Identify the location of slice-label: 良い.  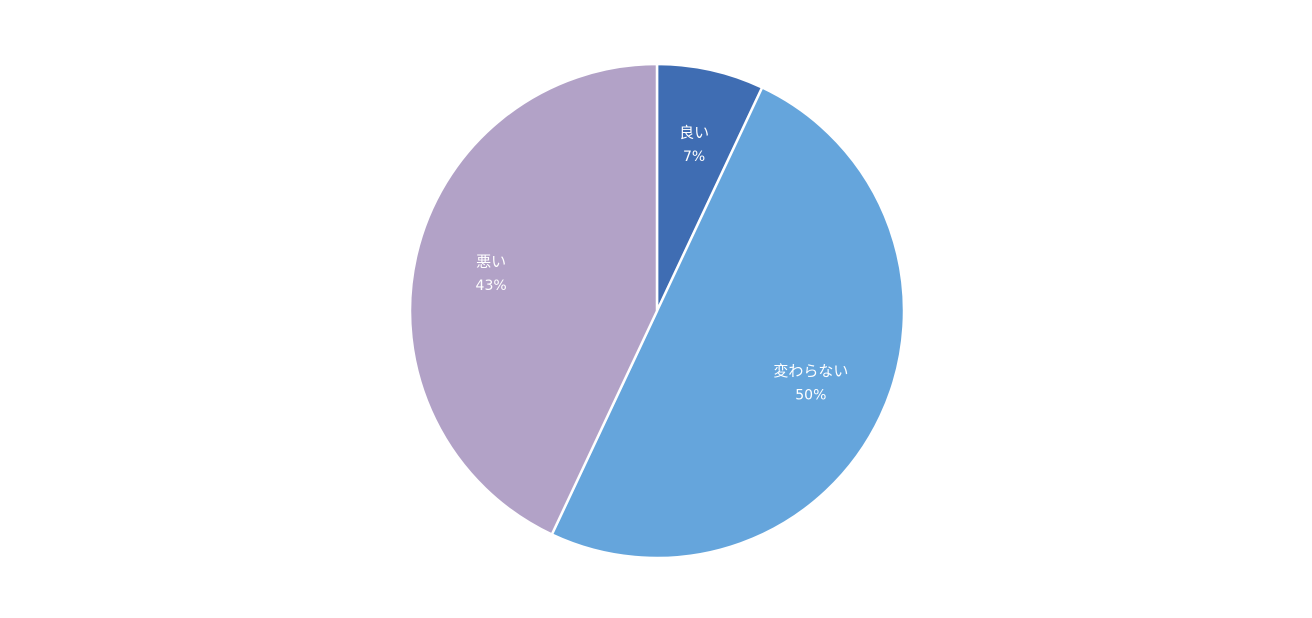
(694, 133).